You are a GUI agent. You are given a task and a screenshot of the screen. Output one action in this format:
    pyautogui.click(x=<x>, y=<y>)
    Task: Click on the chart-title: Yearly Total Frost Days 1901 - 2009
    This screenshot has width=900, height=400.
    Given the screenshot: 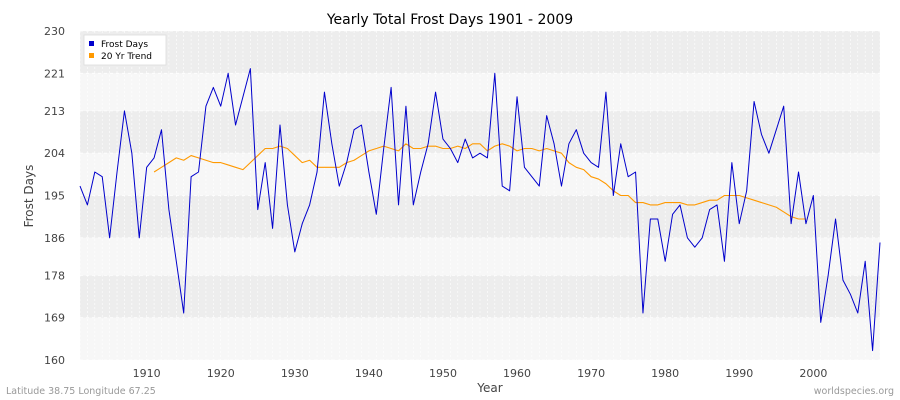 What is the action you would take?
    pyautogui.click(x=449, y=20)
    